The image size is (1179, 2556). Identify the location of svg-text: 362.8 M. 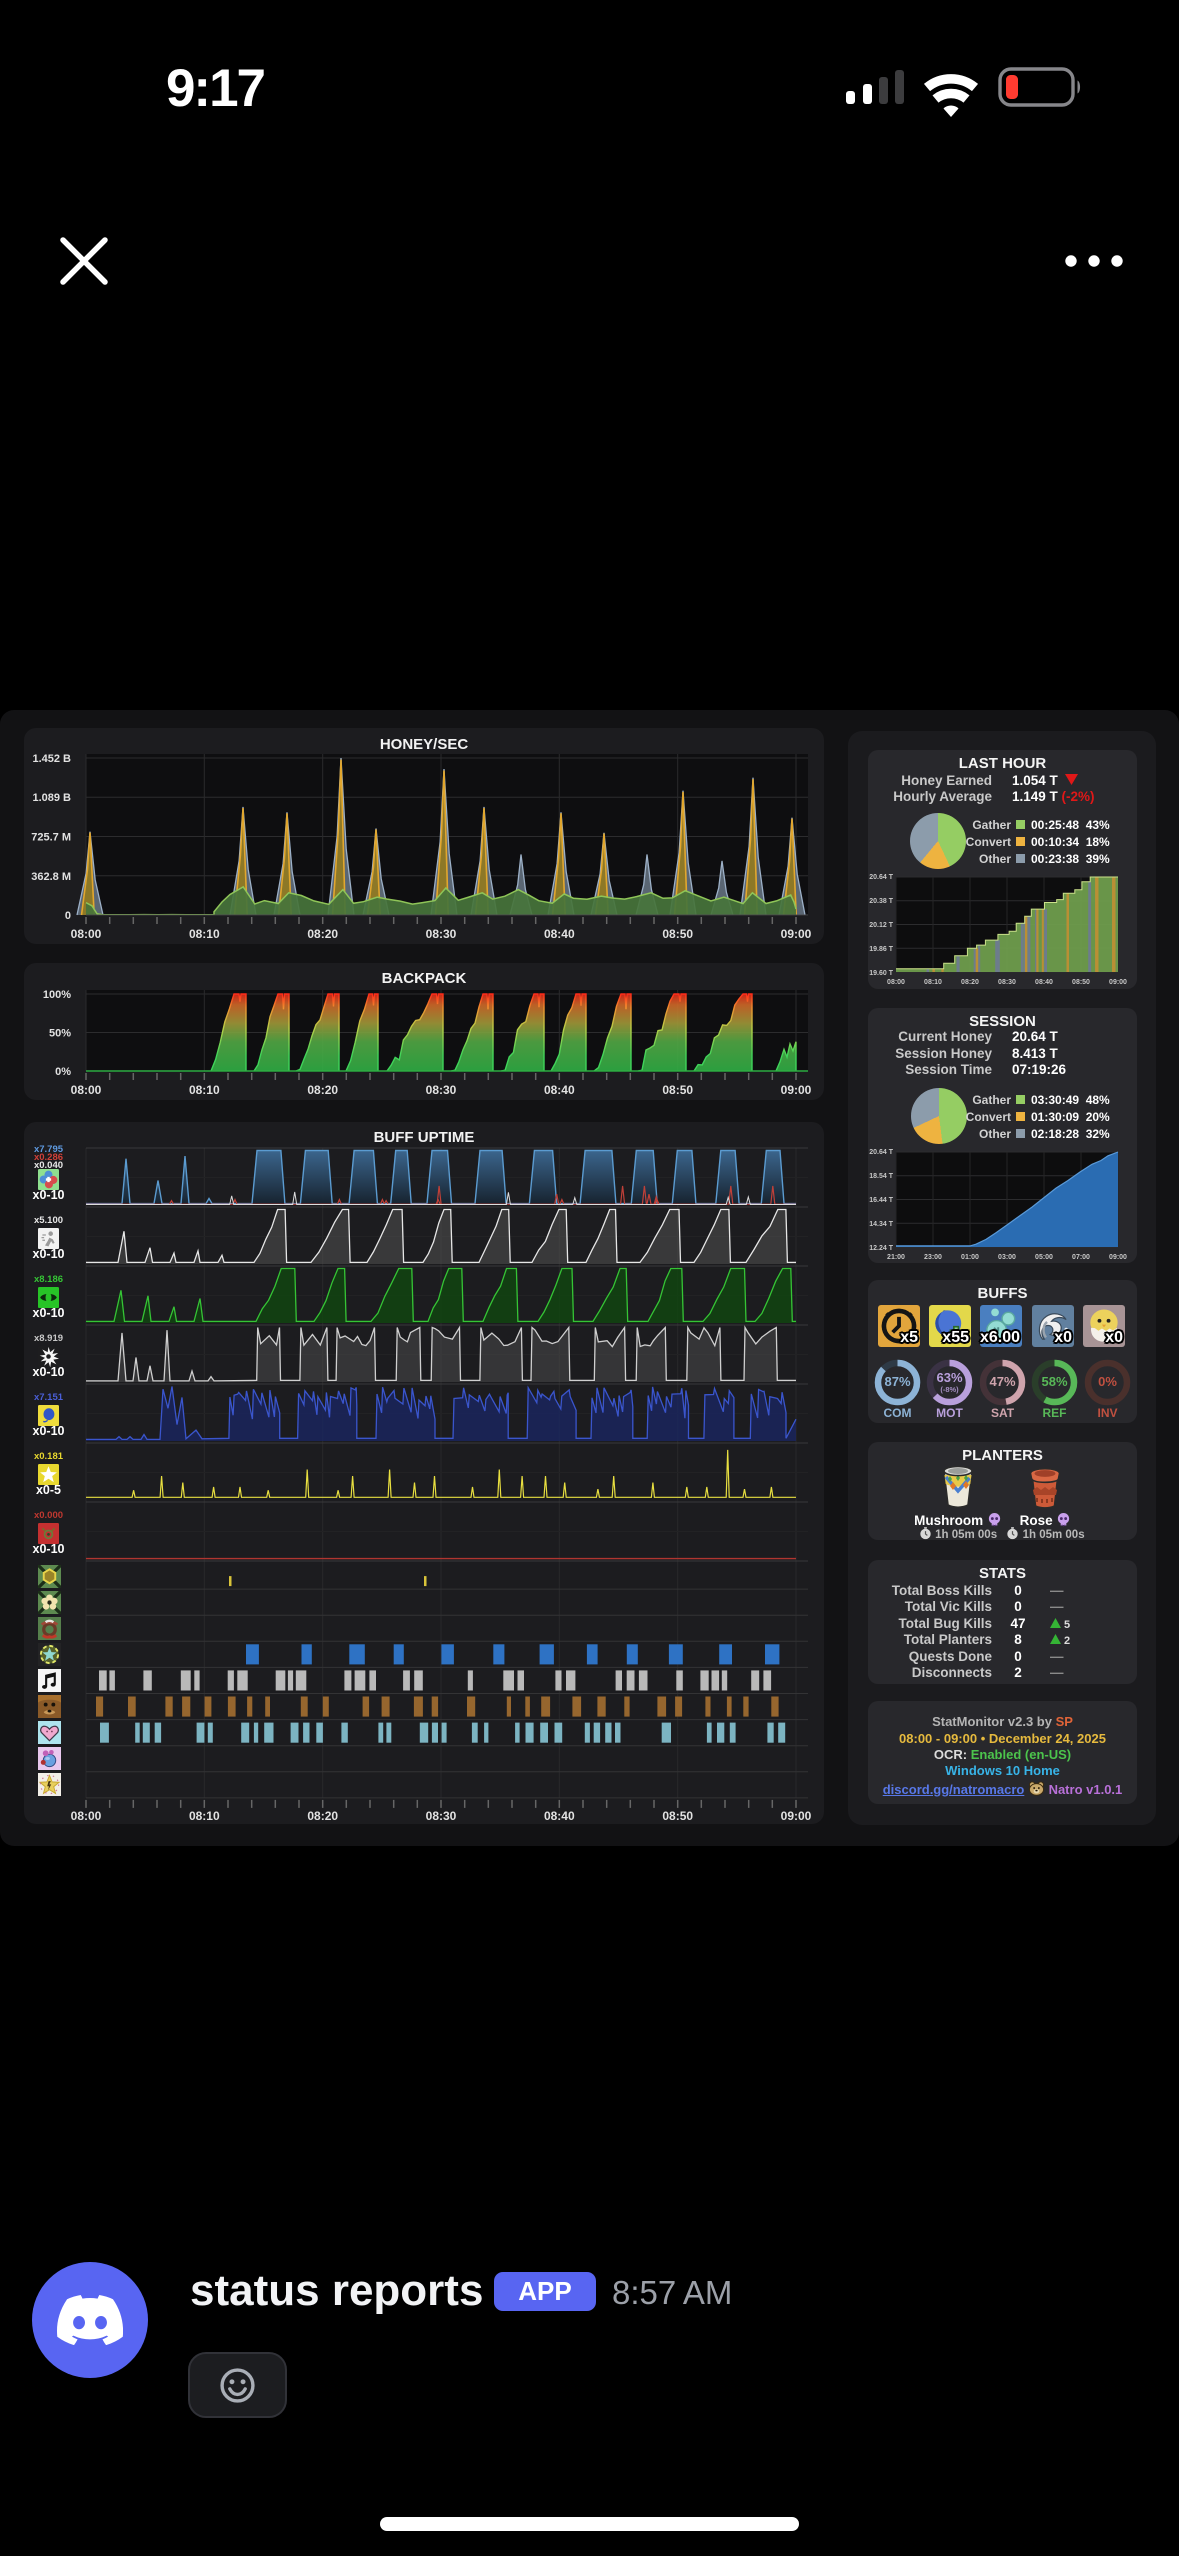
(51, 877).